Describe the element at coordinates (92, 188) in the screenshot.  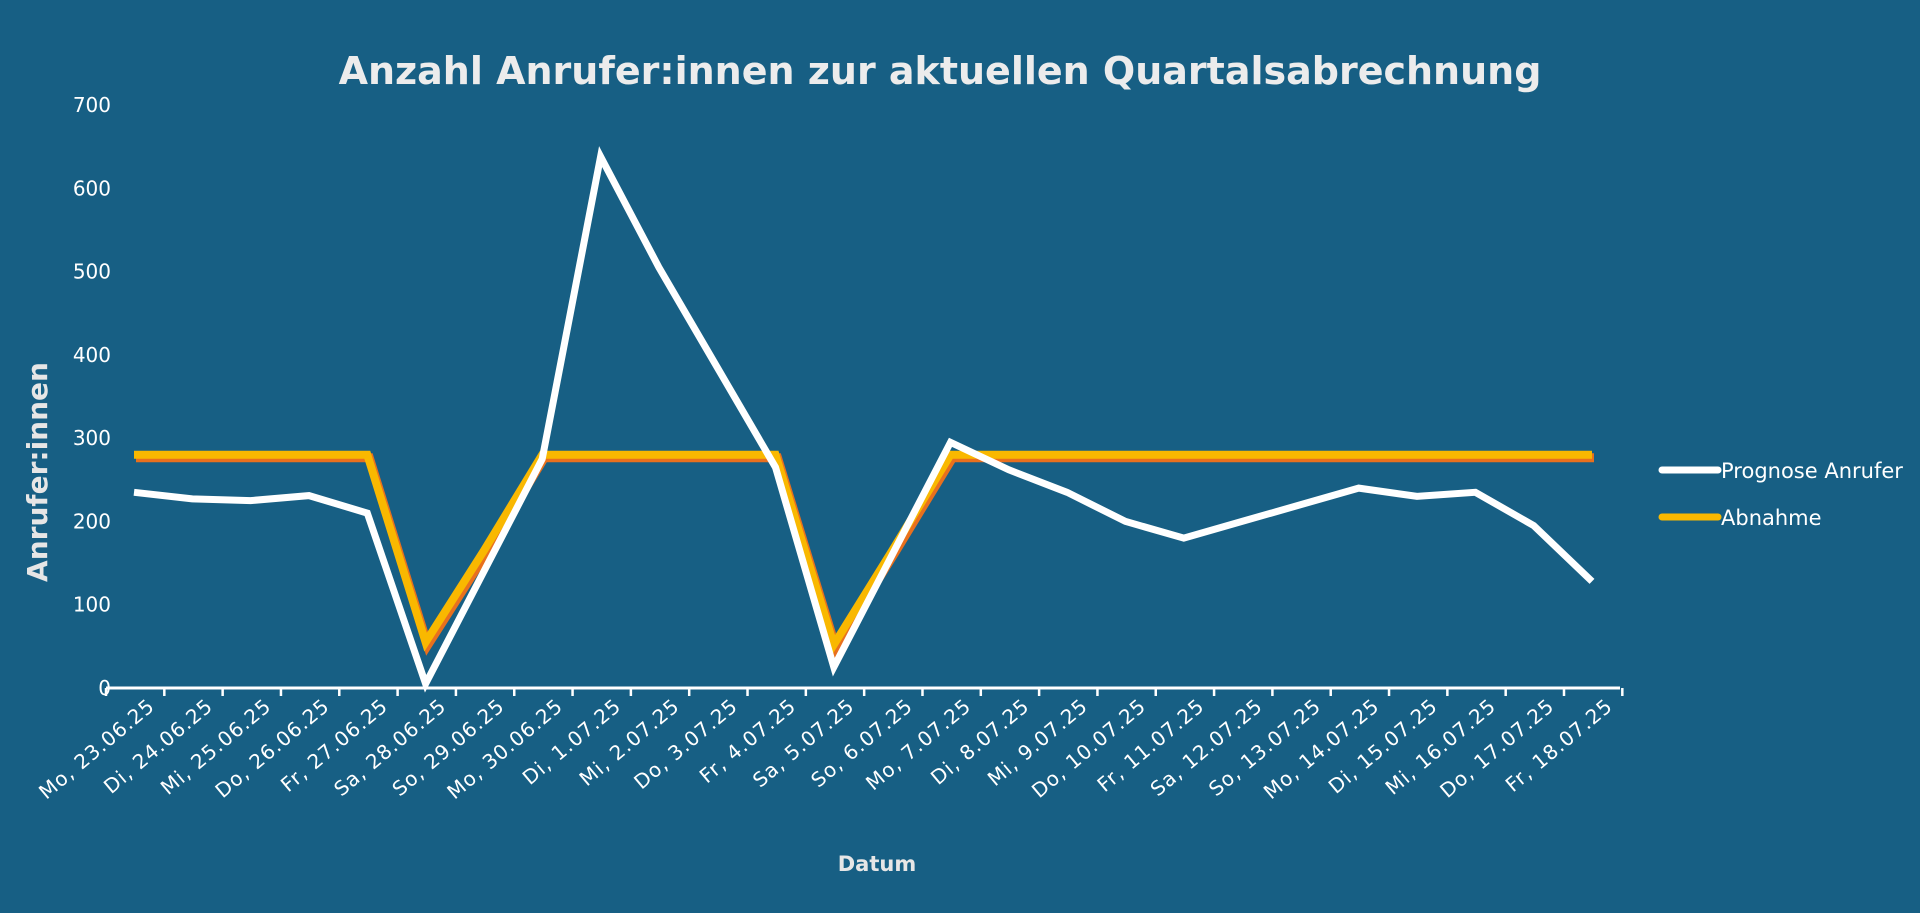
I see `y-tick-label: 600` at that location.